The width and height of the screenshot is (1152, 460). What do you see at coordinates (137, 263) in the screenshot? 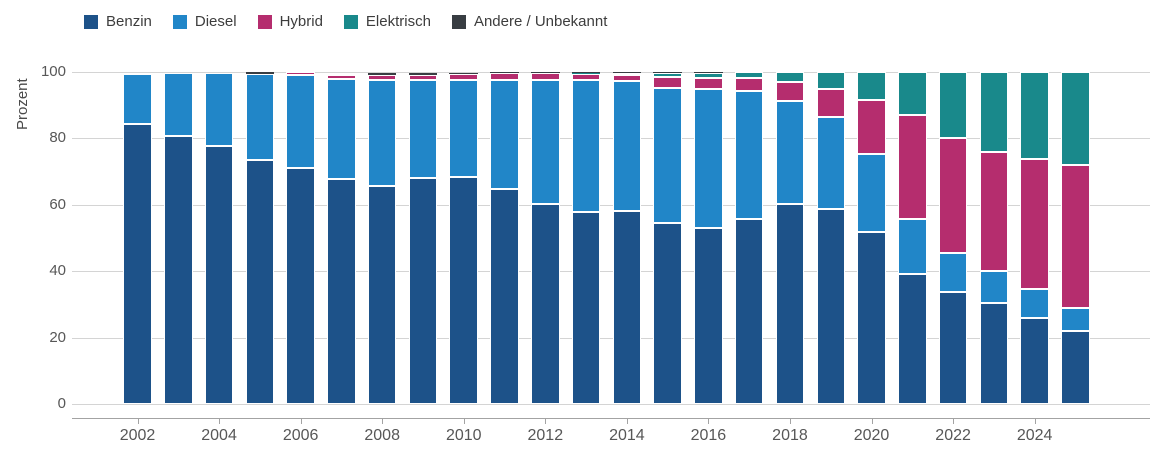
I see `bar-segment-2002-benzin` at bounding box center [137, 263].